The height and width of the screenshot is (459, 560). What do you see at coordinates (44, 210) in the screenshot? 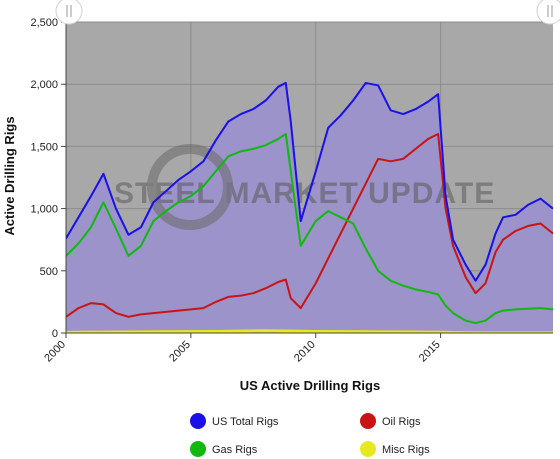
I see `y-tick-label: 1,000` at bounding box center [44, 210].